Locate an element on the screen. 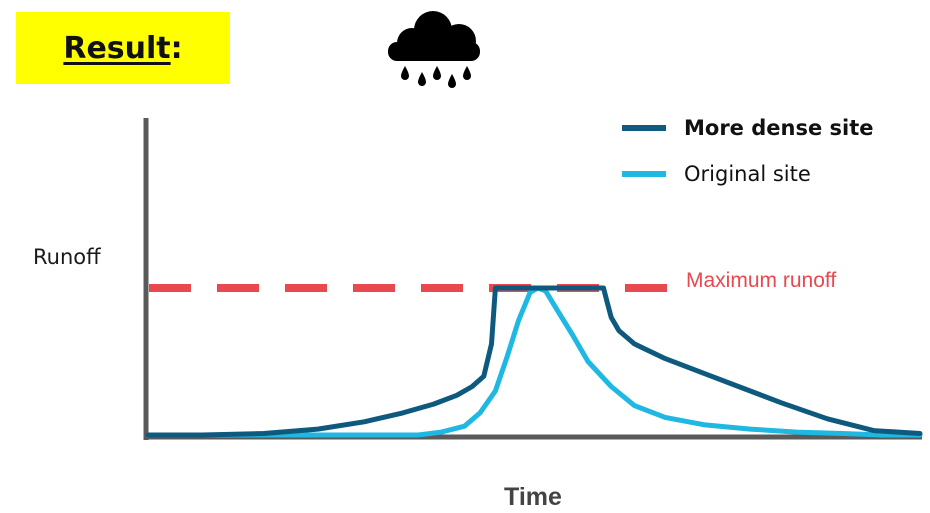 The width and height of the screenshot is (930, 513). rain-cloud-icon is located at coordinates (434, 49).